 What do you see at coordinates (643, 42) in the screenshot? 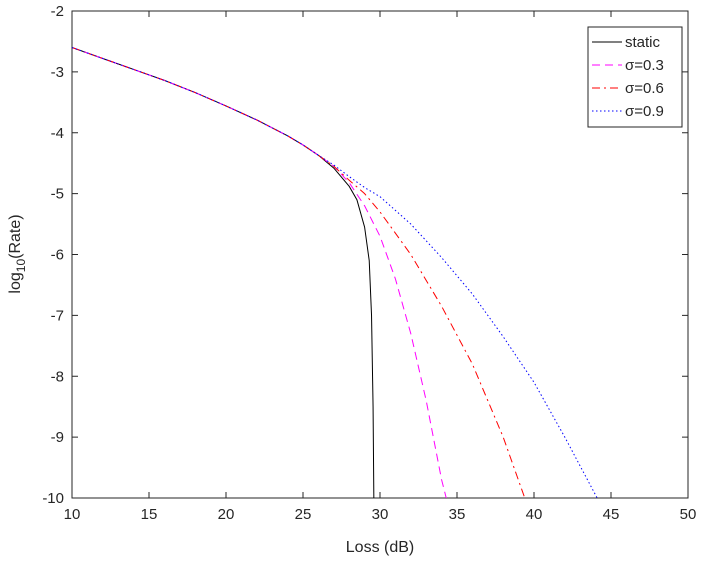
I see `legend-label: static` at bounding box center [643, 42].